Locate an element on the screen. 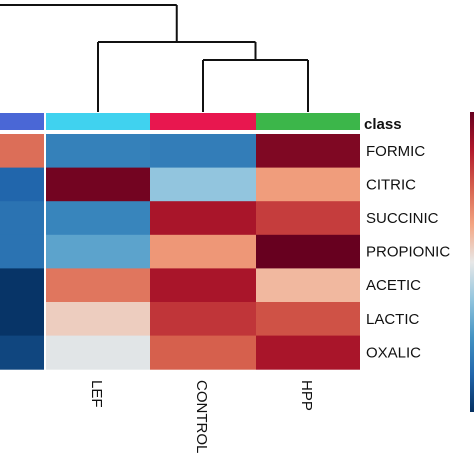 Image resolution: width=474 pixels, height=474 pixels. row-label: SUCCINIC is located at coordinates (402, 218).